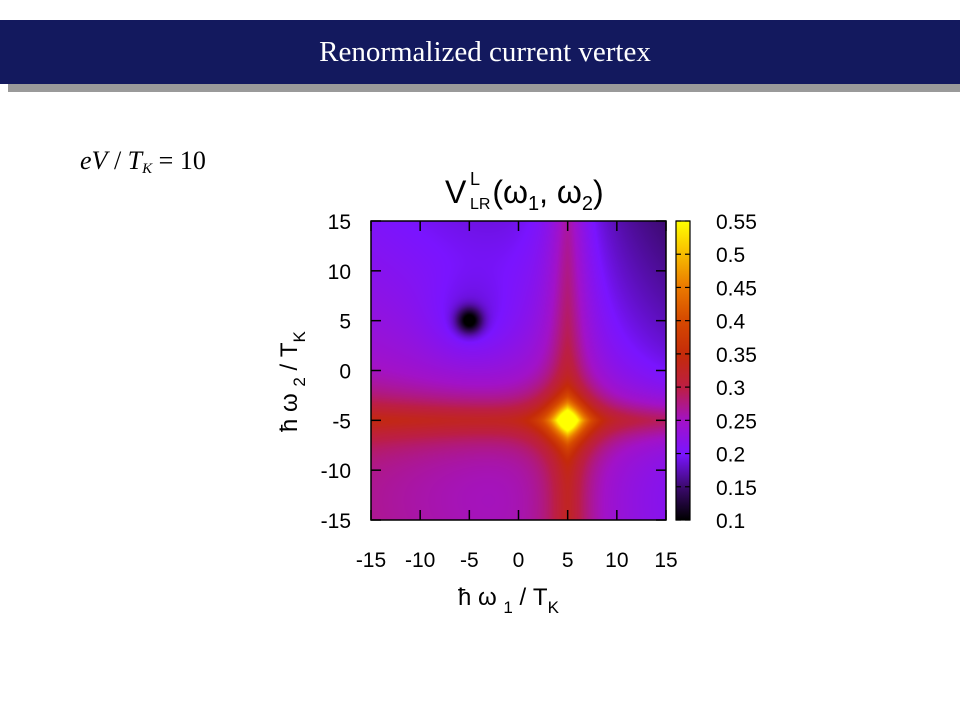 The height and width of the screenshot is (720, 960). Describe the element at coordinates (716, 372) in the screenshot. I see `colorbar-ticks: 0.55 0.5 0.45 0.4 0.35 0.3 0.25 0.2 0.15 0.1` at that location.